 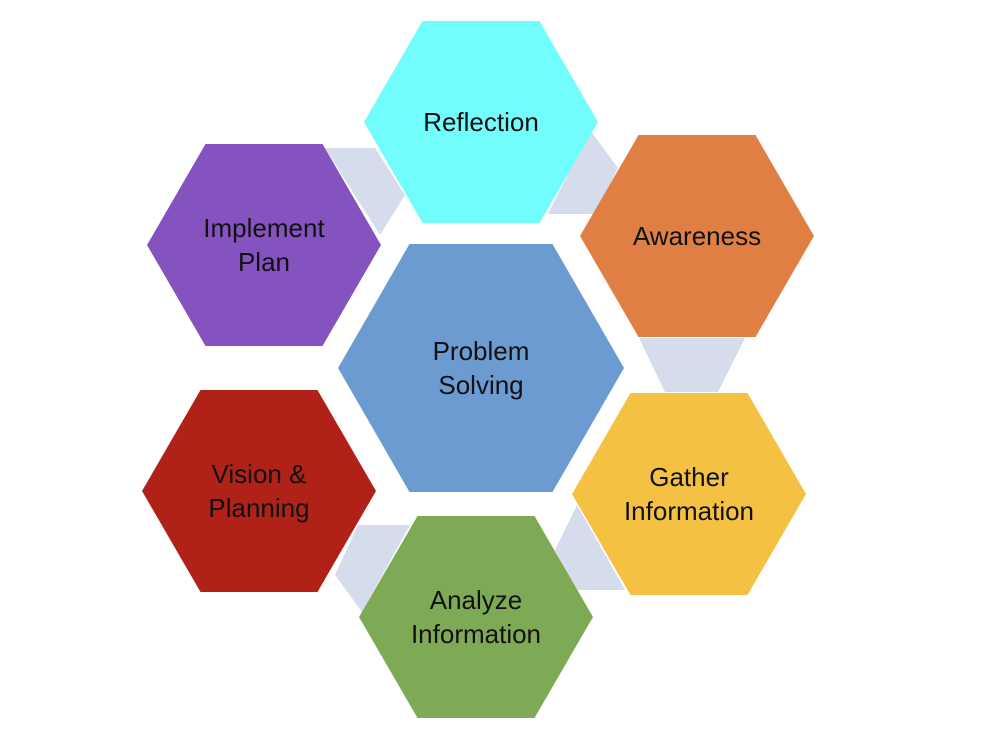 I want to click on hexagon-gather-information: Gather Information, so click(x=689, y=494).